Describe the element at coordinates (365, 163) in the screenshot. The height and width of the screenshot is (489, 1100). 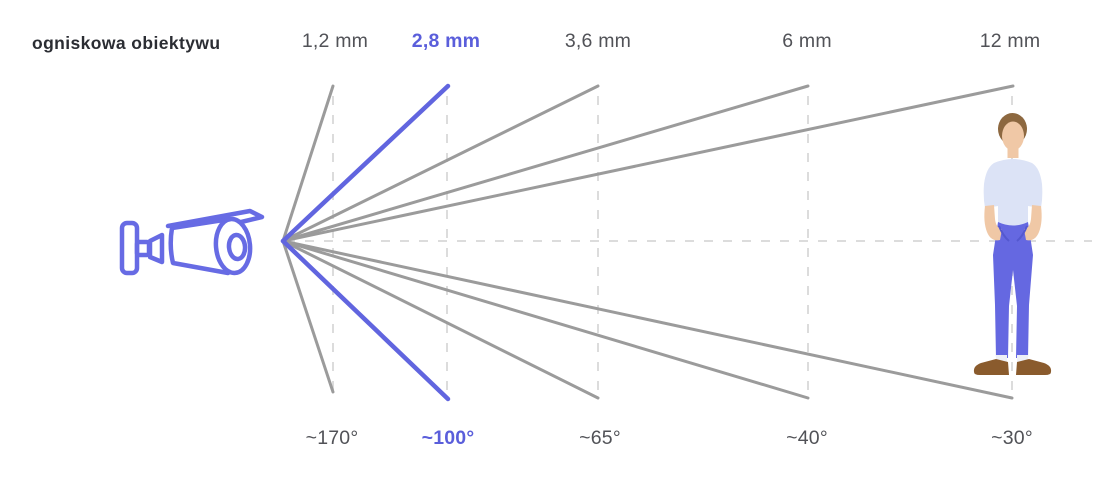
I see `fov-ray-100-top` at that location.